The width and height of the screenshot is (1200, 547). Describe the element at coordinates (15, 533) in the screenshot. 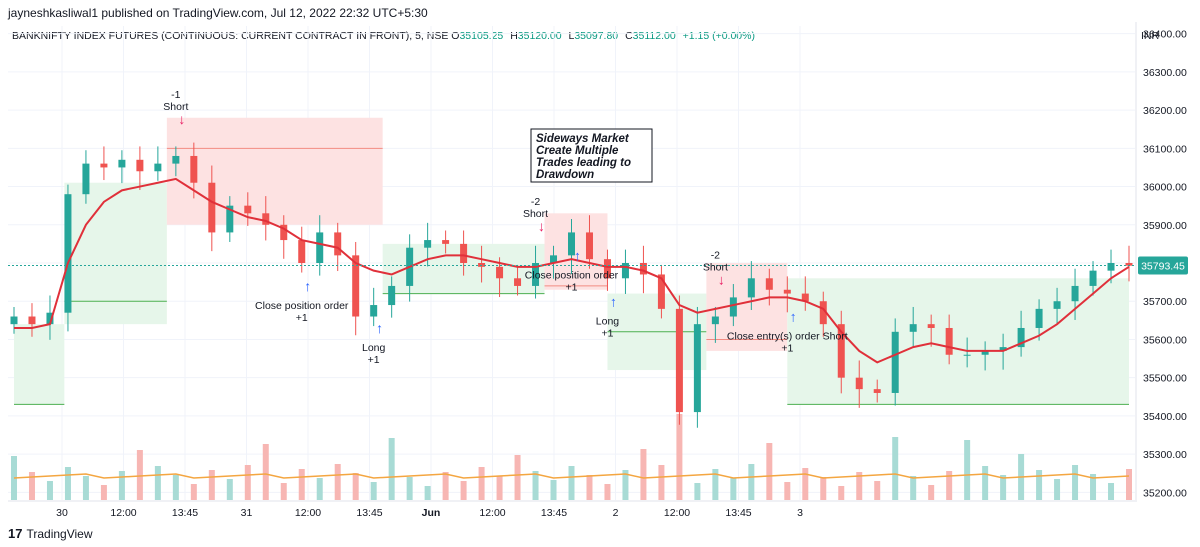

I see `tradingview-logo-icon: 17` at that location.